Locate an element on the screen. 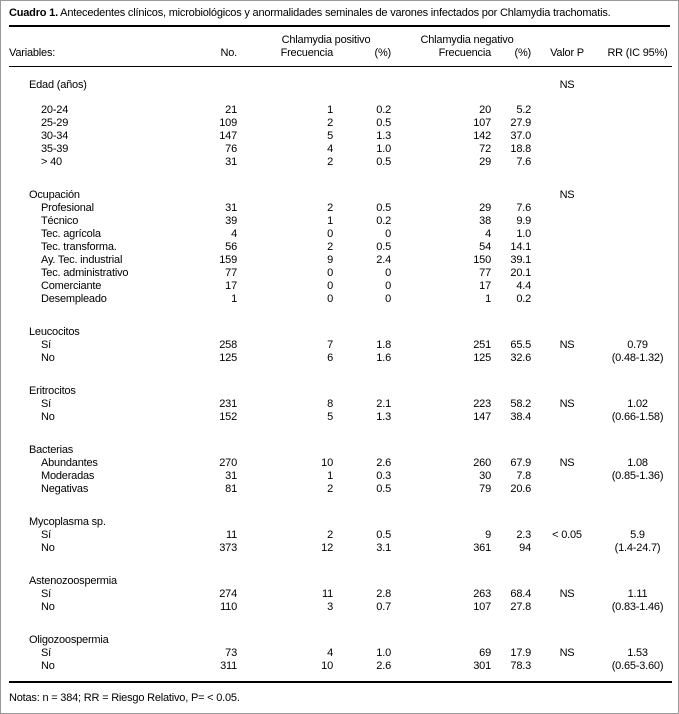  freq-neg-cell: 38 is located at coordinates (485, 221).